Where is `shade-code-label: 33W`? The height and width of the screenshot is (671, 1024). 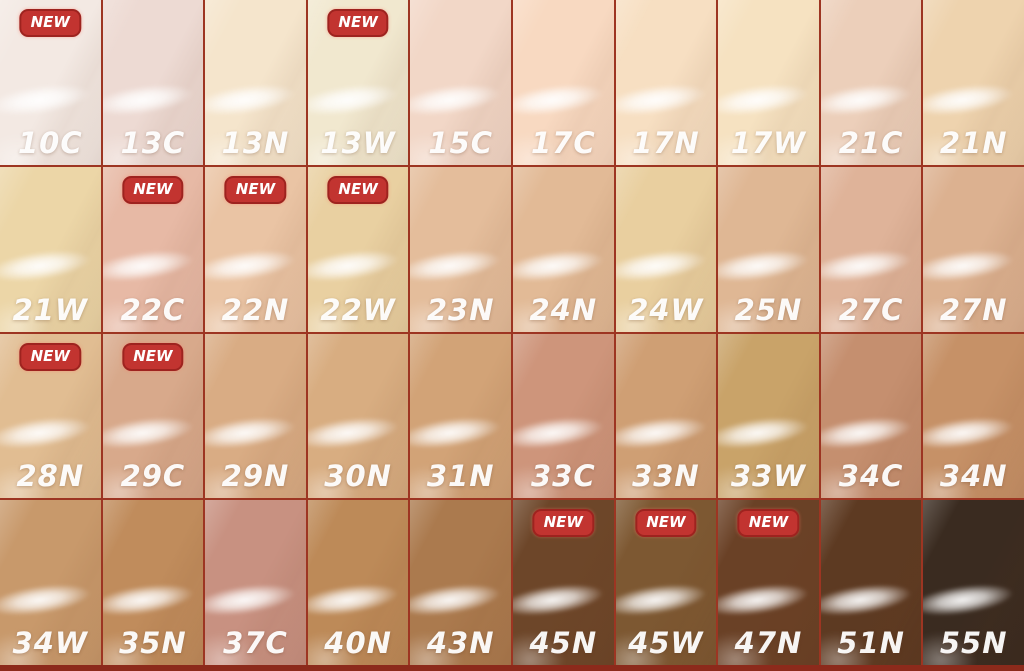
shade-code-label: 33W is located at coordinates (768, 476).